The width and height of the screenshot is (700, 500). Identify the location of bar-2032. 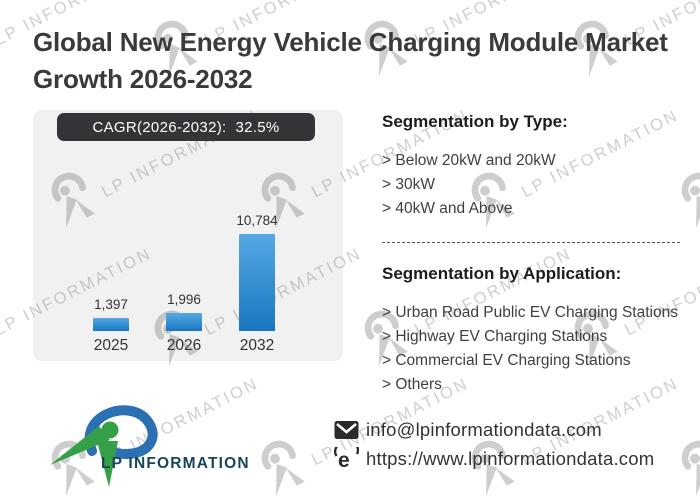
(257, 282).